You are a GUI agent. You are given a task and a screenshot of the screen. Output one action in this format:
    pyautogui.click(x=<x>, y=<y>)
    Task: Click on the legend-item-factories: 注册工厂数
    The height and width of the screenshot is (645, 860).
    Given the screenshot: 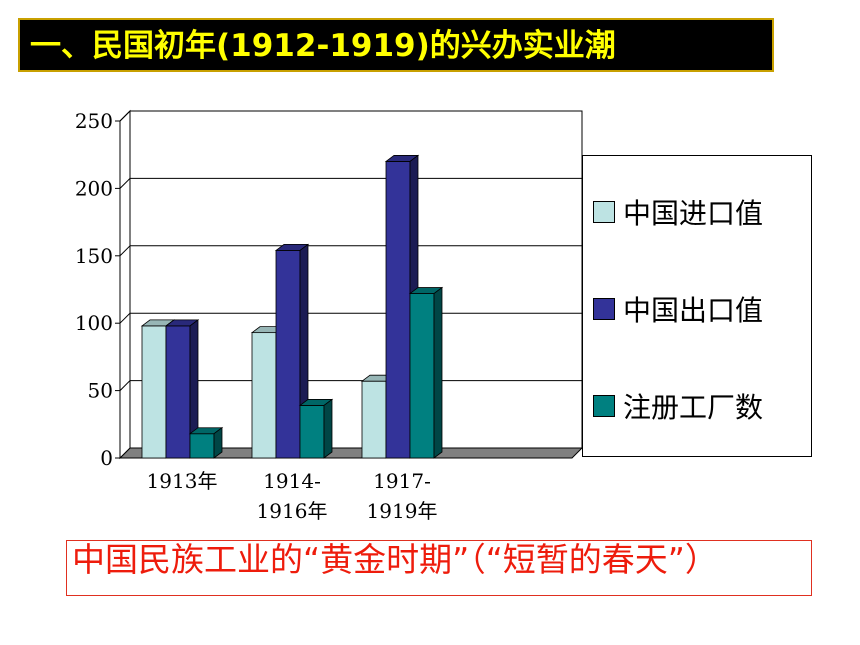 What is the action you would take?
    pyautogui.click(x=678, y=406)
    